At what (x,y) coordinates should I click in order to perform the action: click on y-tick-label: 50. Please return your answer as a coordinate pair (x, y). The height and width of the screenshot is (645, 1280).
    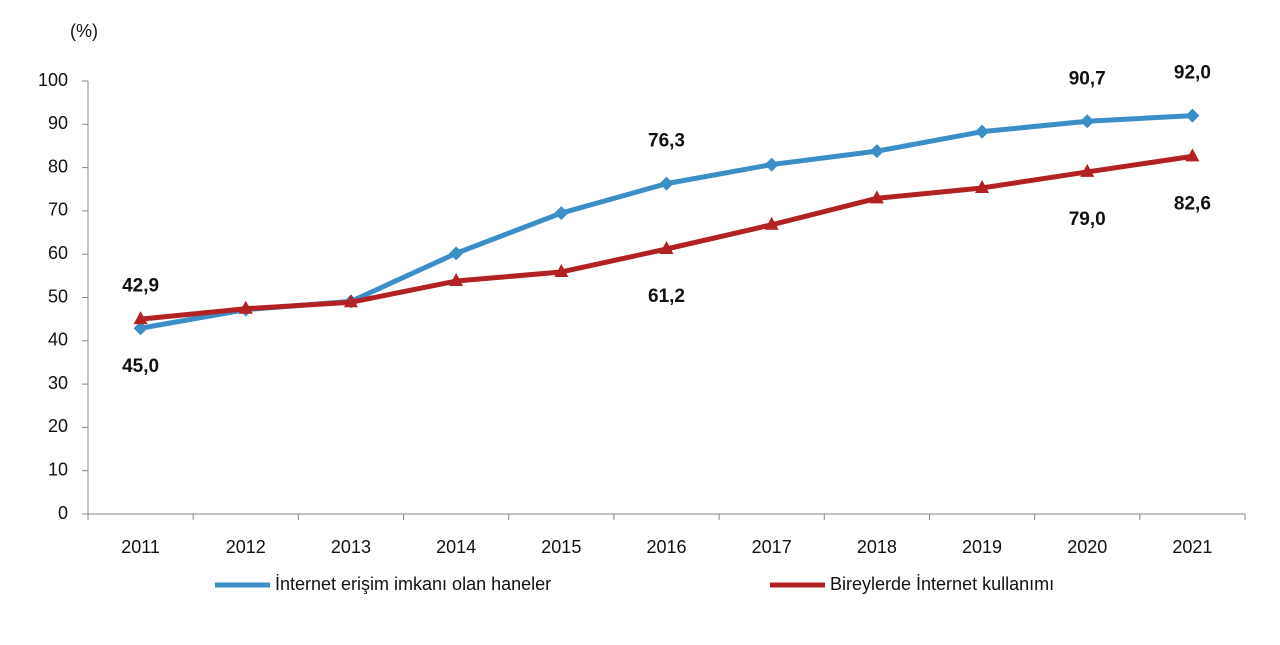
    Looking at the image, I should click on (58, 296).